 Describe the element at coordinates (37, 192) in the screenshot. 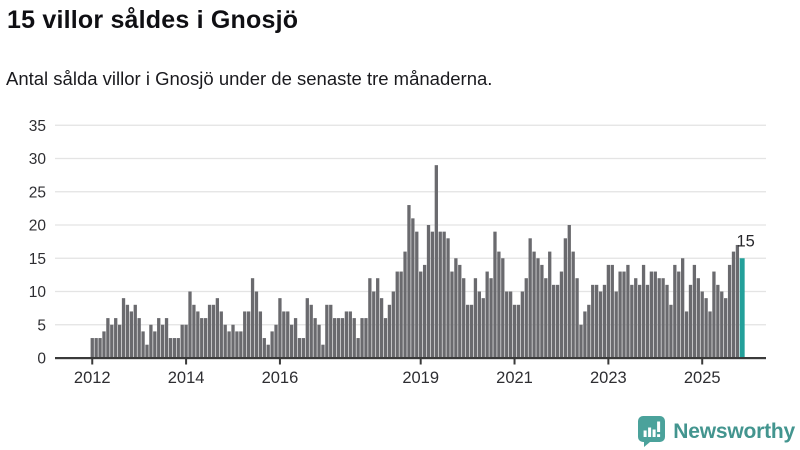

I see `y-axis-tick-label: 25` at that location.